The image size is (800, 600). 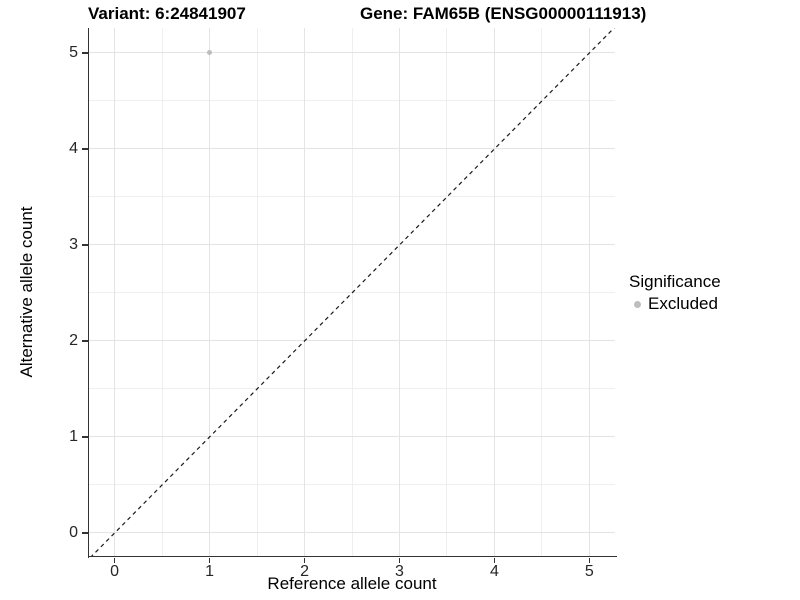 What do you see at coordinates (399, 571) in the screenshot?
I see `x-tick-label: 3` at bounding box center [399, 571].